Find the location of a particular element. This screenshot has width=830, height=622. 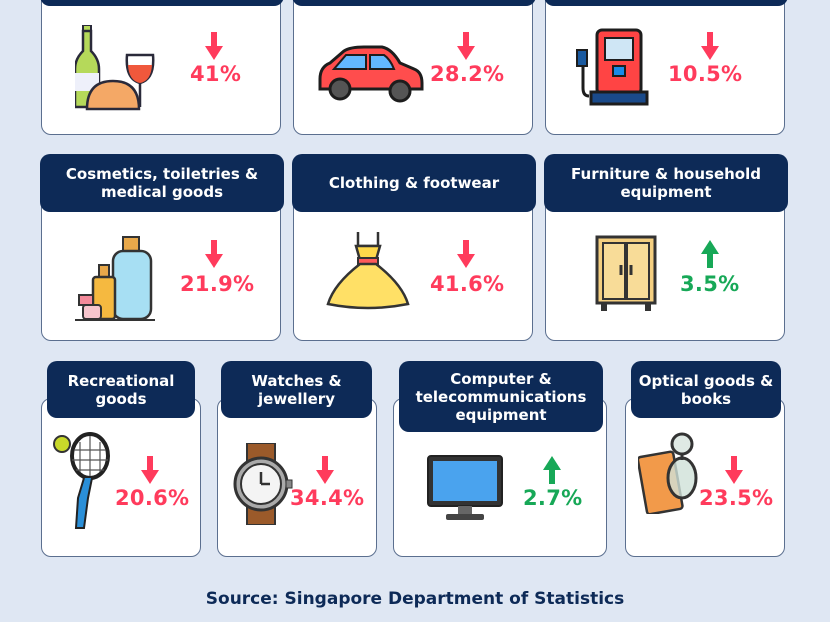

cupboard-icon is located at coordinates (626, 276).